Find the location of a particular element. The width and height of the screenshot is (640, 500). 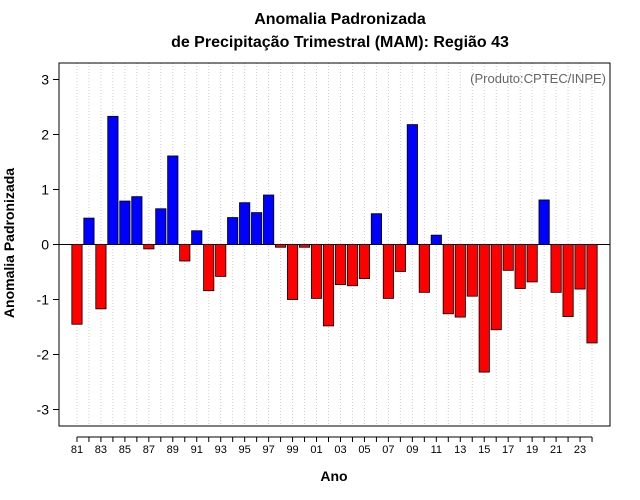

x-tick-label: 89 is located at coordinates (173, 450).